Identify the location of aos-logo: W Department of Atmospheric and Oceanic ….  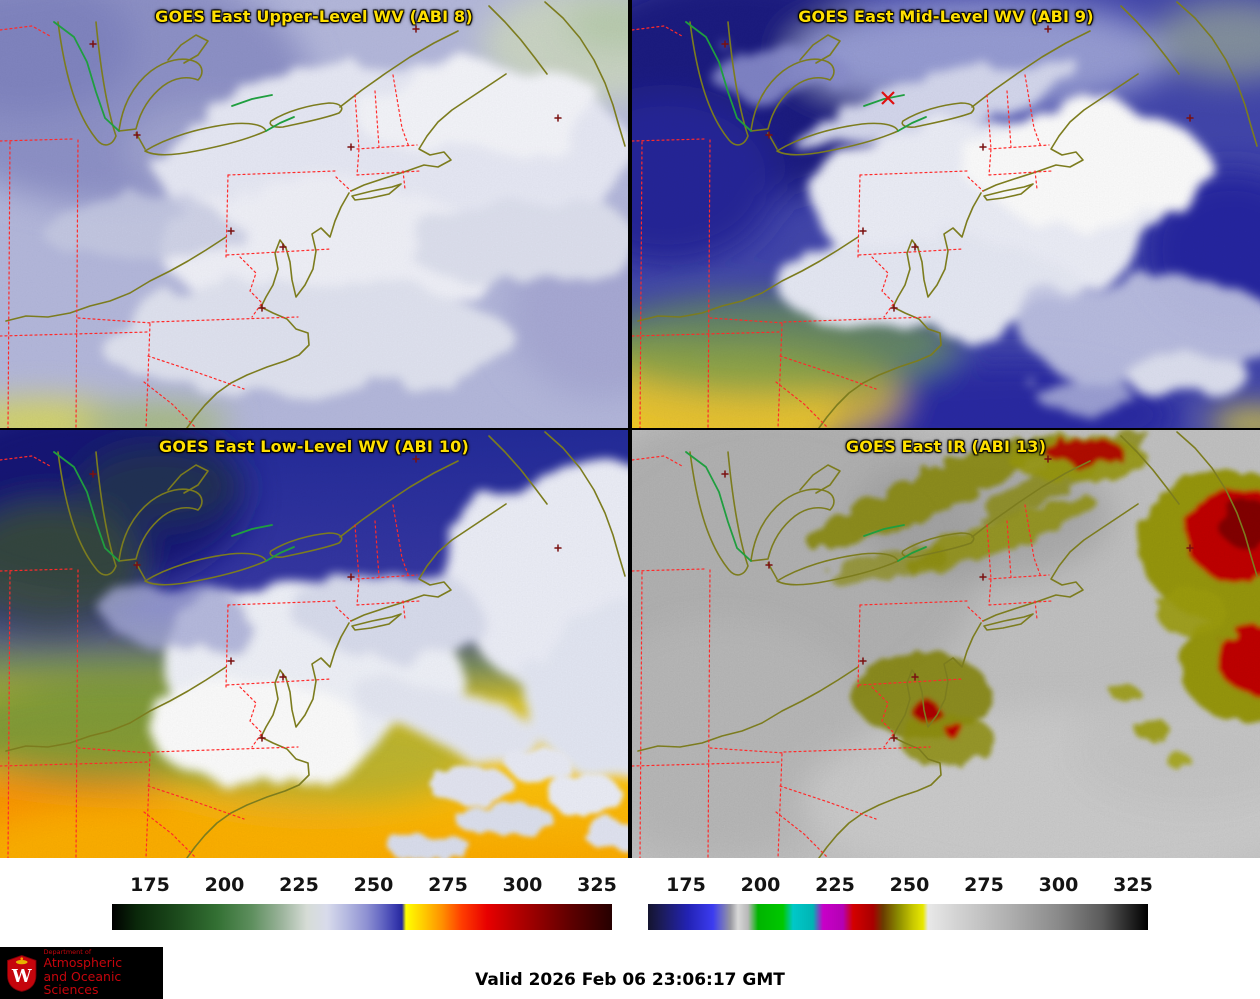
(81, 973).